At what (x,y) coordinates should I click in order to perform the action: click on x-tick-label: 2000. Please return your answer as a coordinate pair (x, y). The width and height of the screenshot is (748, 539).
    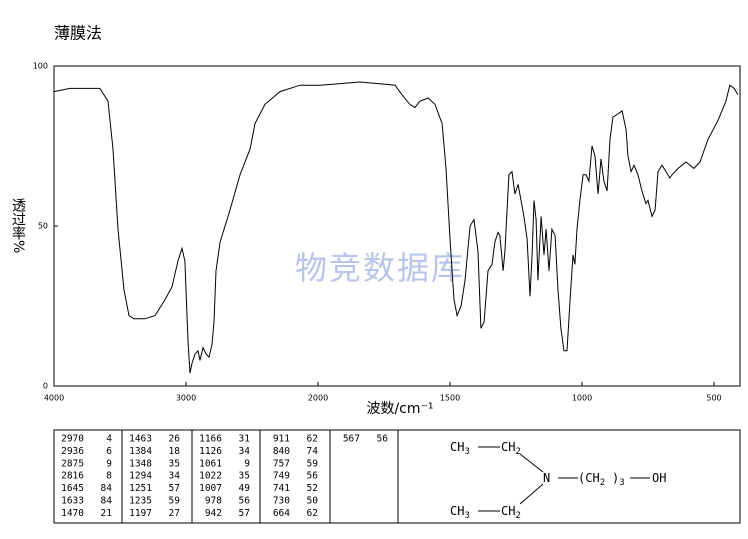
    Looking at the image, I should click on (318, 398).